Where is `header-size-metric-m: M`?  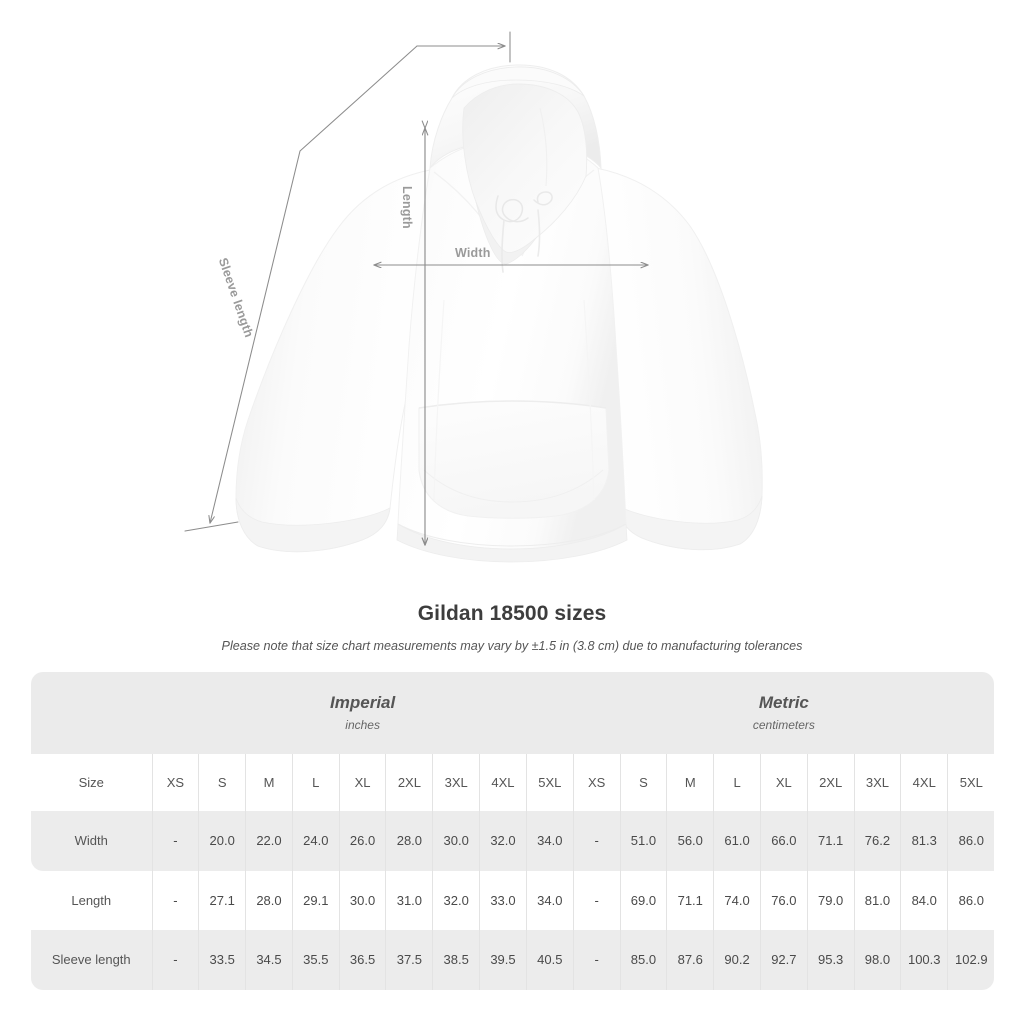
header-size-metric-m: M is located at coordinates (690, 782).